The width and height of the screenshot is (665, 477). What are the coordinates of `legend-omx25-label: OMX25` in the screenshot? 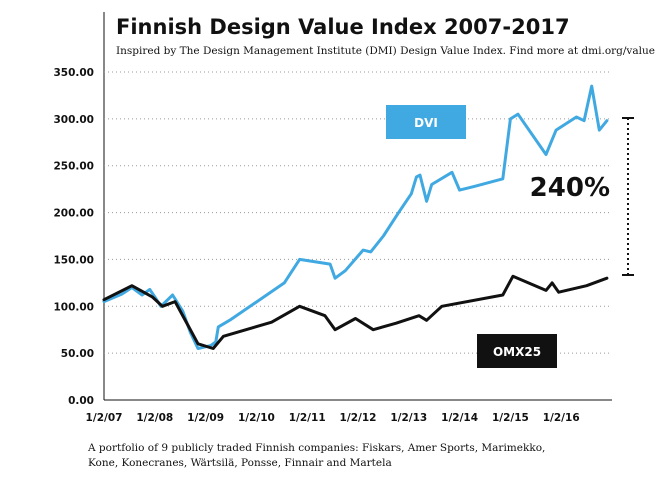 It's located at (517, 352).